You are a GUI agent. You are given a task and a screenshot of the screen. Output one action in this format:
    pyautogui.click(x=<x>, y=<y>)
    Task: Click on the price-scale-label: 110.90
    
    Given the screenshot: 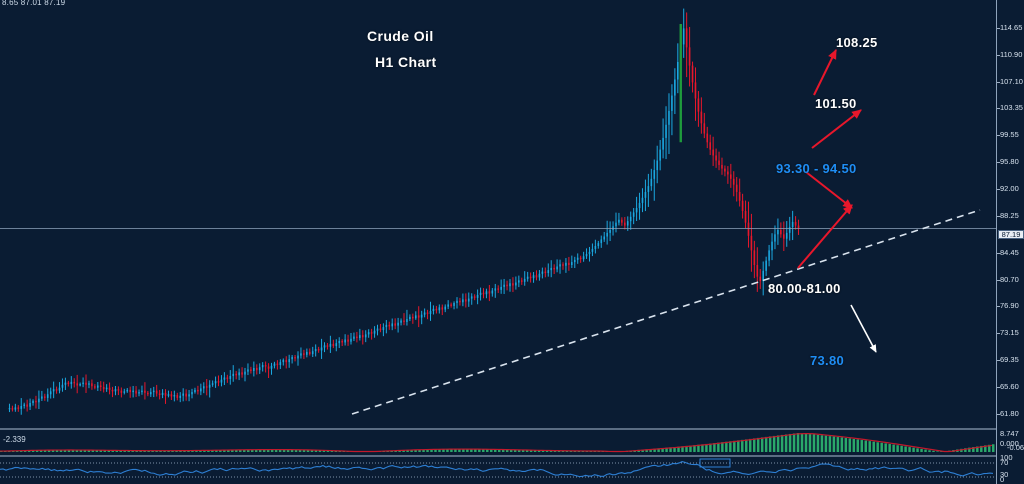 What is the action you would take?
    pyautogui.click(x=1011, y=54)
    